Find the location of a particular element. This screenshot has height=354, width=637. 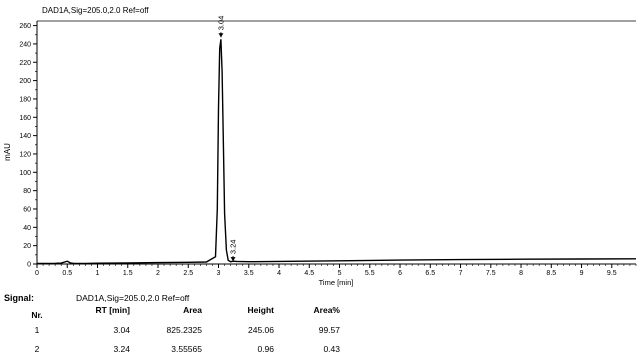

y-tick-label: 100 is located at coordinates (25, 173).